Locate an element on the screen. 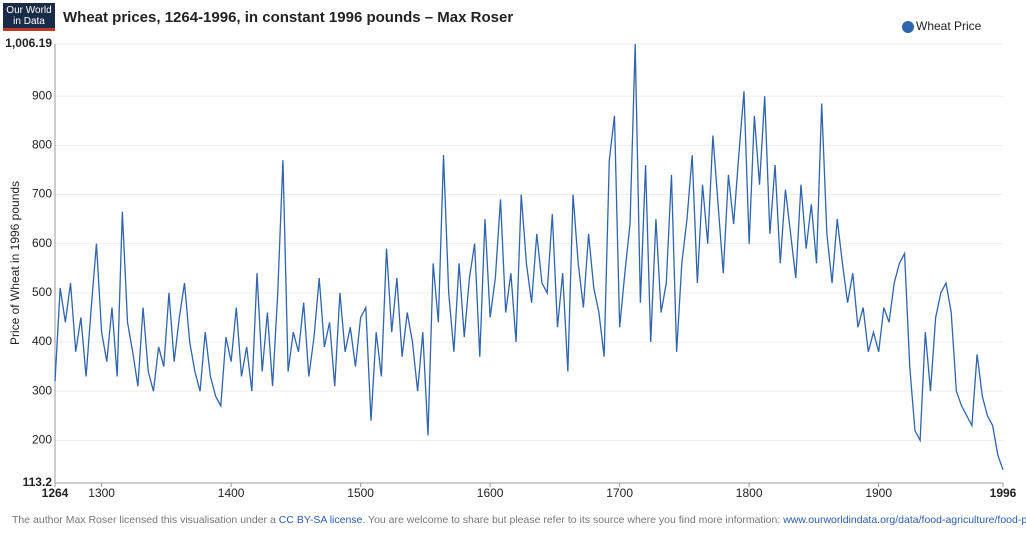 This screenshot has height=536, width=1026. logo: Our World in Data is located at coordinates (29, 17).